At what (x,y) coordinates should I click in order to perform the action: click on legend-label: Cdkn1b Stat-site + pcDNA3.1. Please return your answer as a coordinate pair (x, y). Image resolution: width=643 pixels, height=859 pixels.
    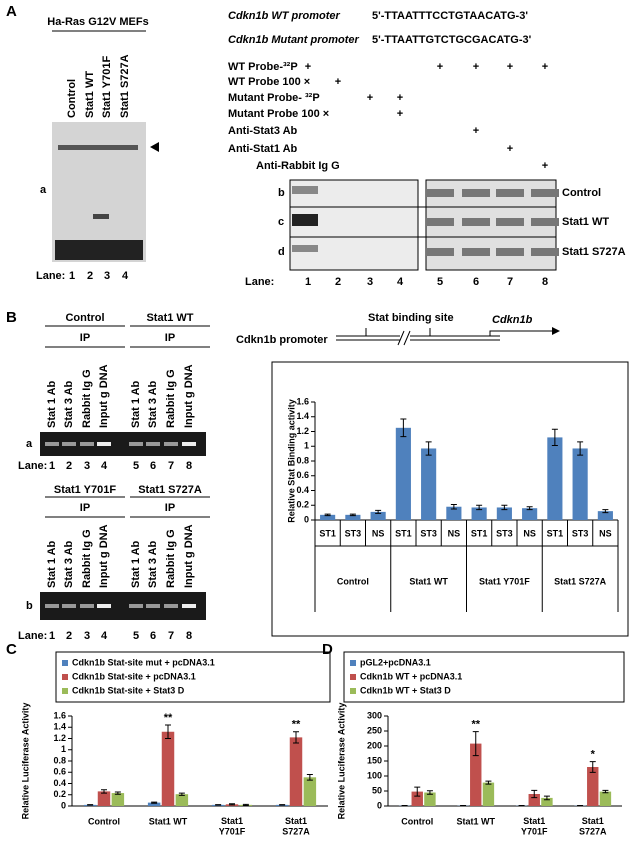
    Looking at the image, I should click on (134, 676).